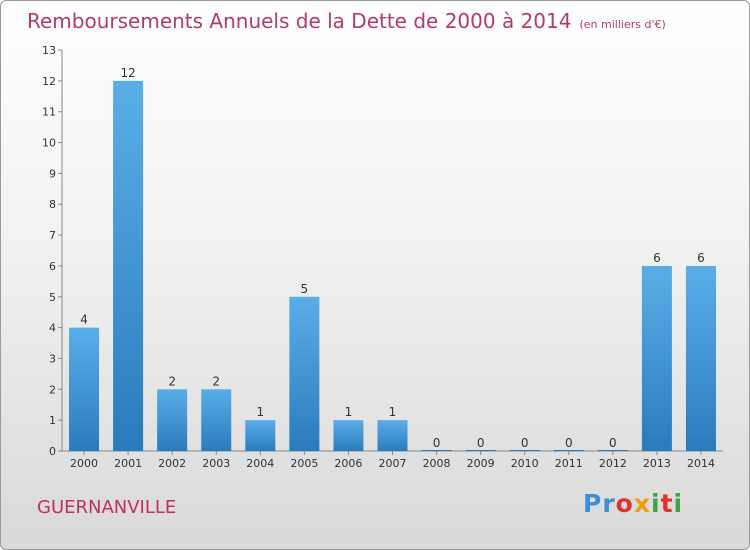  I want to click on bar-2002, so click(172, 420).